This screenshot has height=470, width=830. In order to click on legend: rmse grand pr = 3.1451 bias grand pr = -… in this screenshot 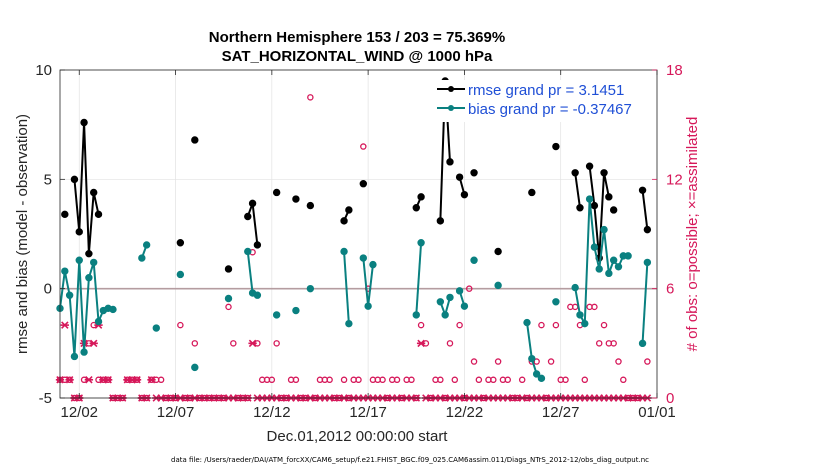, I will do `click(539, 101)`.